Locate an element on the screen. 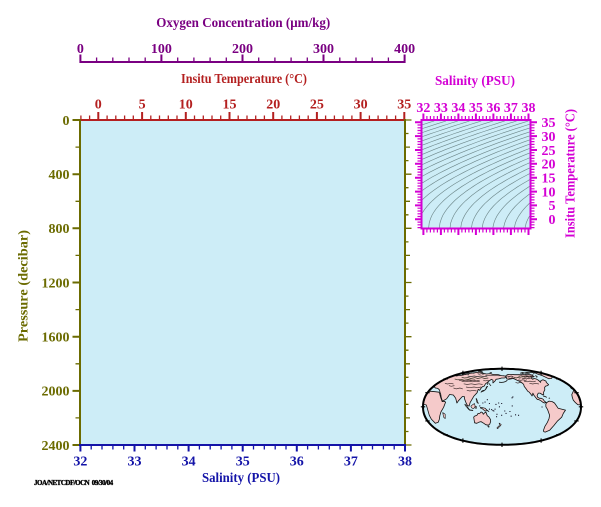 Image resolution: width=601 pixels, height=507 pixels. svg-text: 800 is located at coordinates (59, 229).